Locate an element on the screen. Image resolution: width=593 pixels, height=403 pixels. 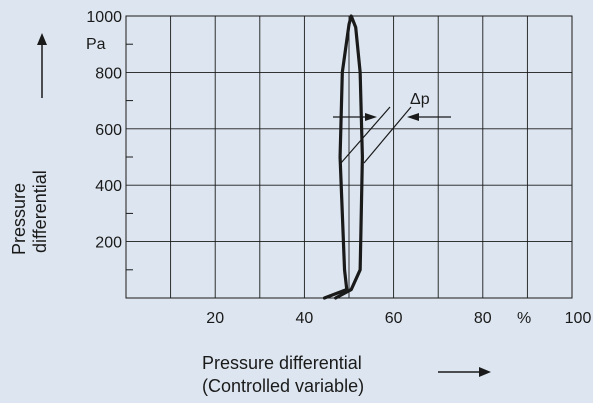
x-axis-title-line2: (Controlled variable) is located at coordinates (283, 386).